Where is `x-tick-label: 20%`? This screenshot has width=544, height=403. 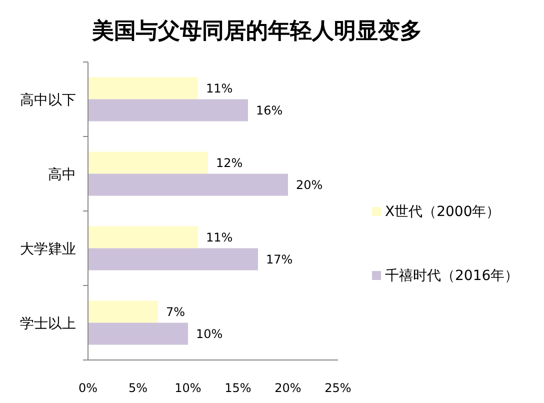 x-tick-label: 20% is located at coordinates (288, 388).